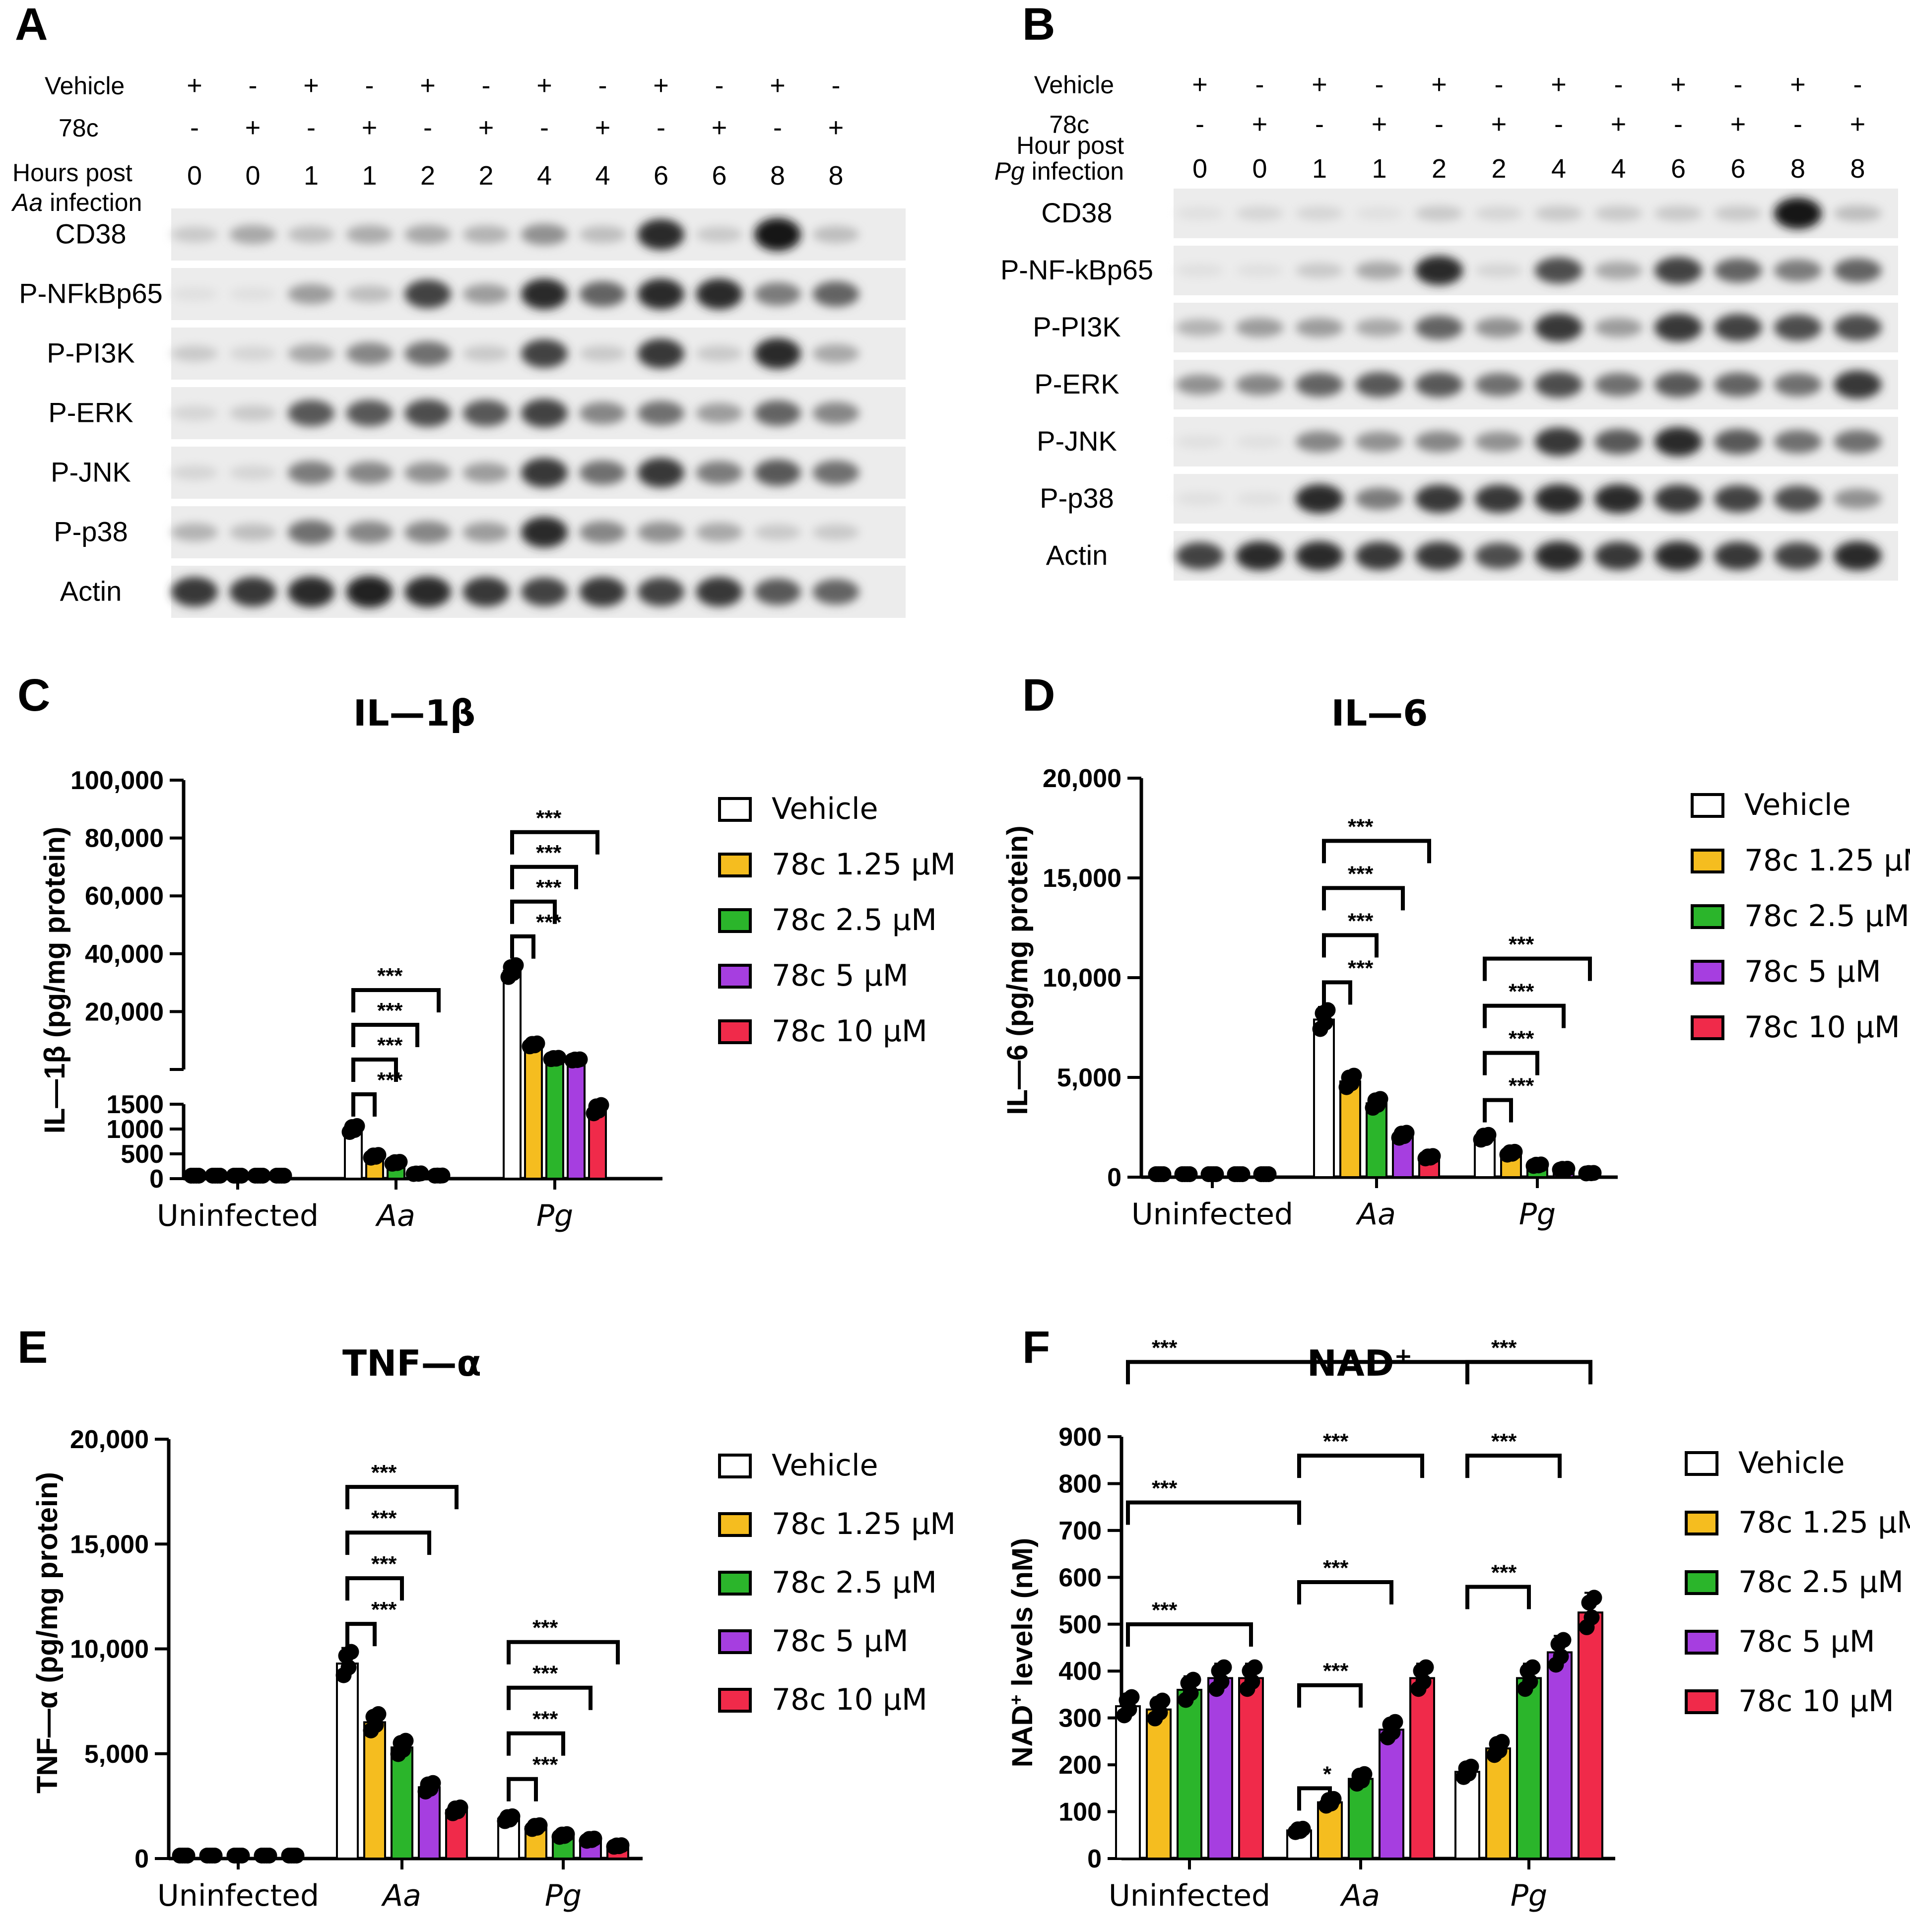 The width and height of the screenshot is (1910, 1932). What do you see at coordinates (125, 838) in the screenshot?
I see `y-tick-label: 80,000` at bounding box center [125, 838].